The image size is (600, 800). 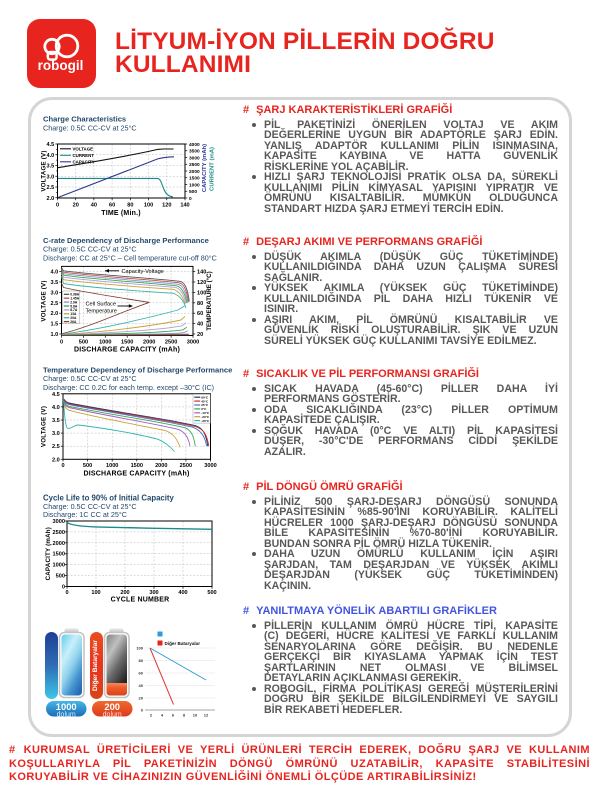 I want to click on svg-text: VOLTAGE, so click(x=83, y=149).